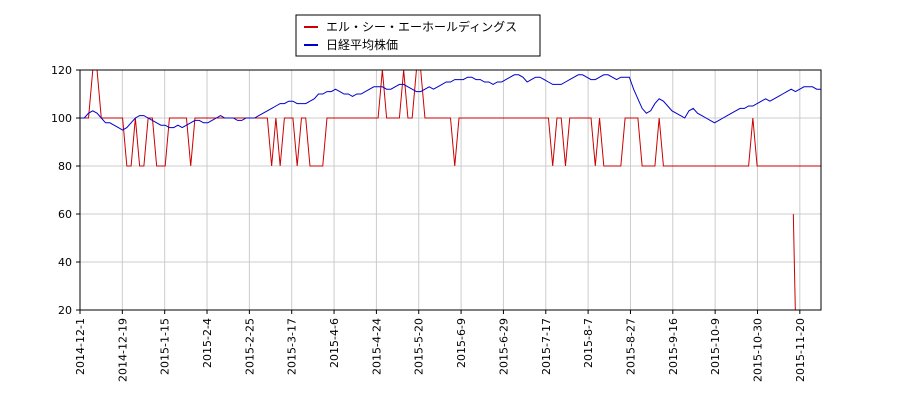 The width and height of the screenshot is (900, 400). What do you see at coordinates (376, 346) in the screenshot?
I see `x-tick-label: 2015-4-24` at bounding box center [376, 346].